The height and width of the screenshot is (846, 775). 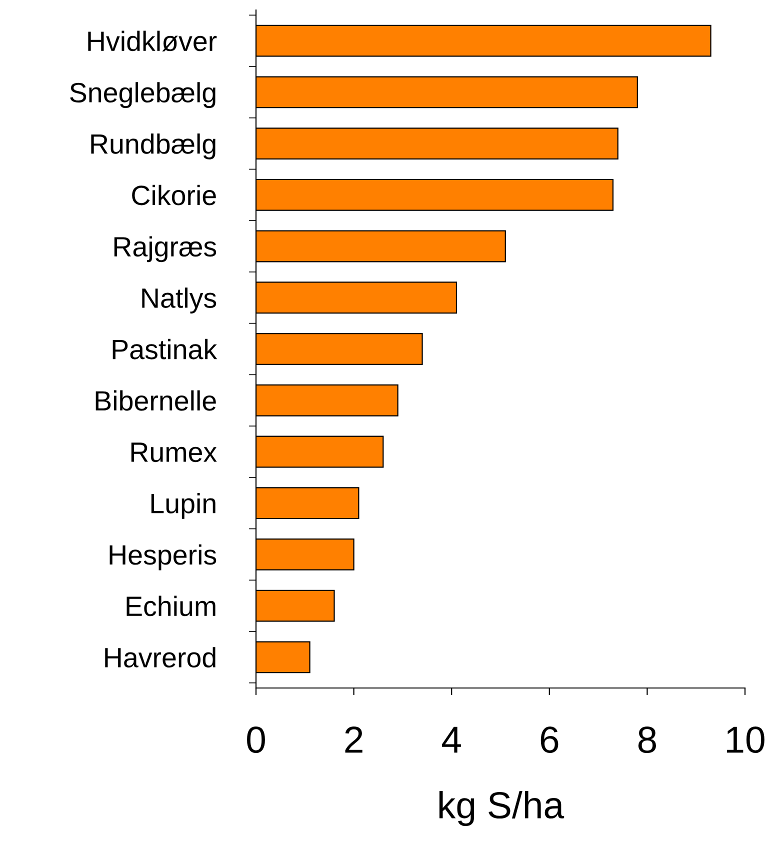 What do you see at coordinates (174, 195) in the screenshot?
I see `y-tick-label: Cikorie` at bounding box center [174, 195].